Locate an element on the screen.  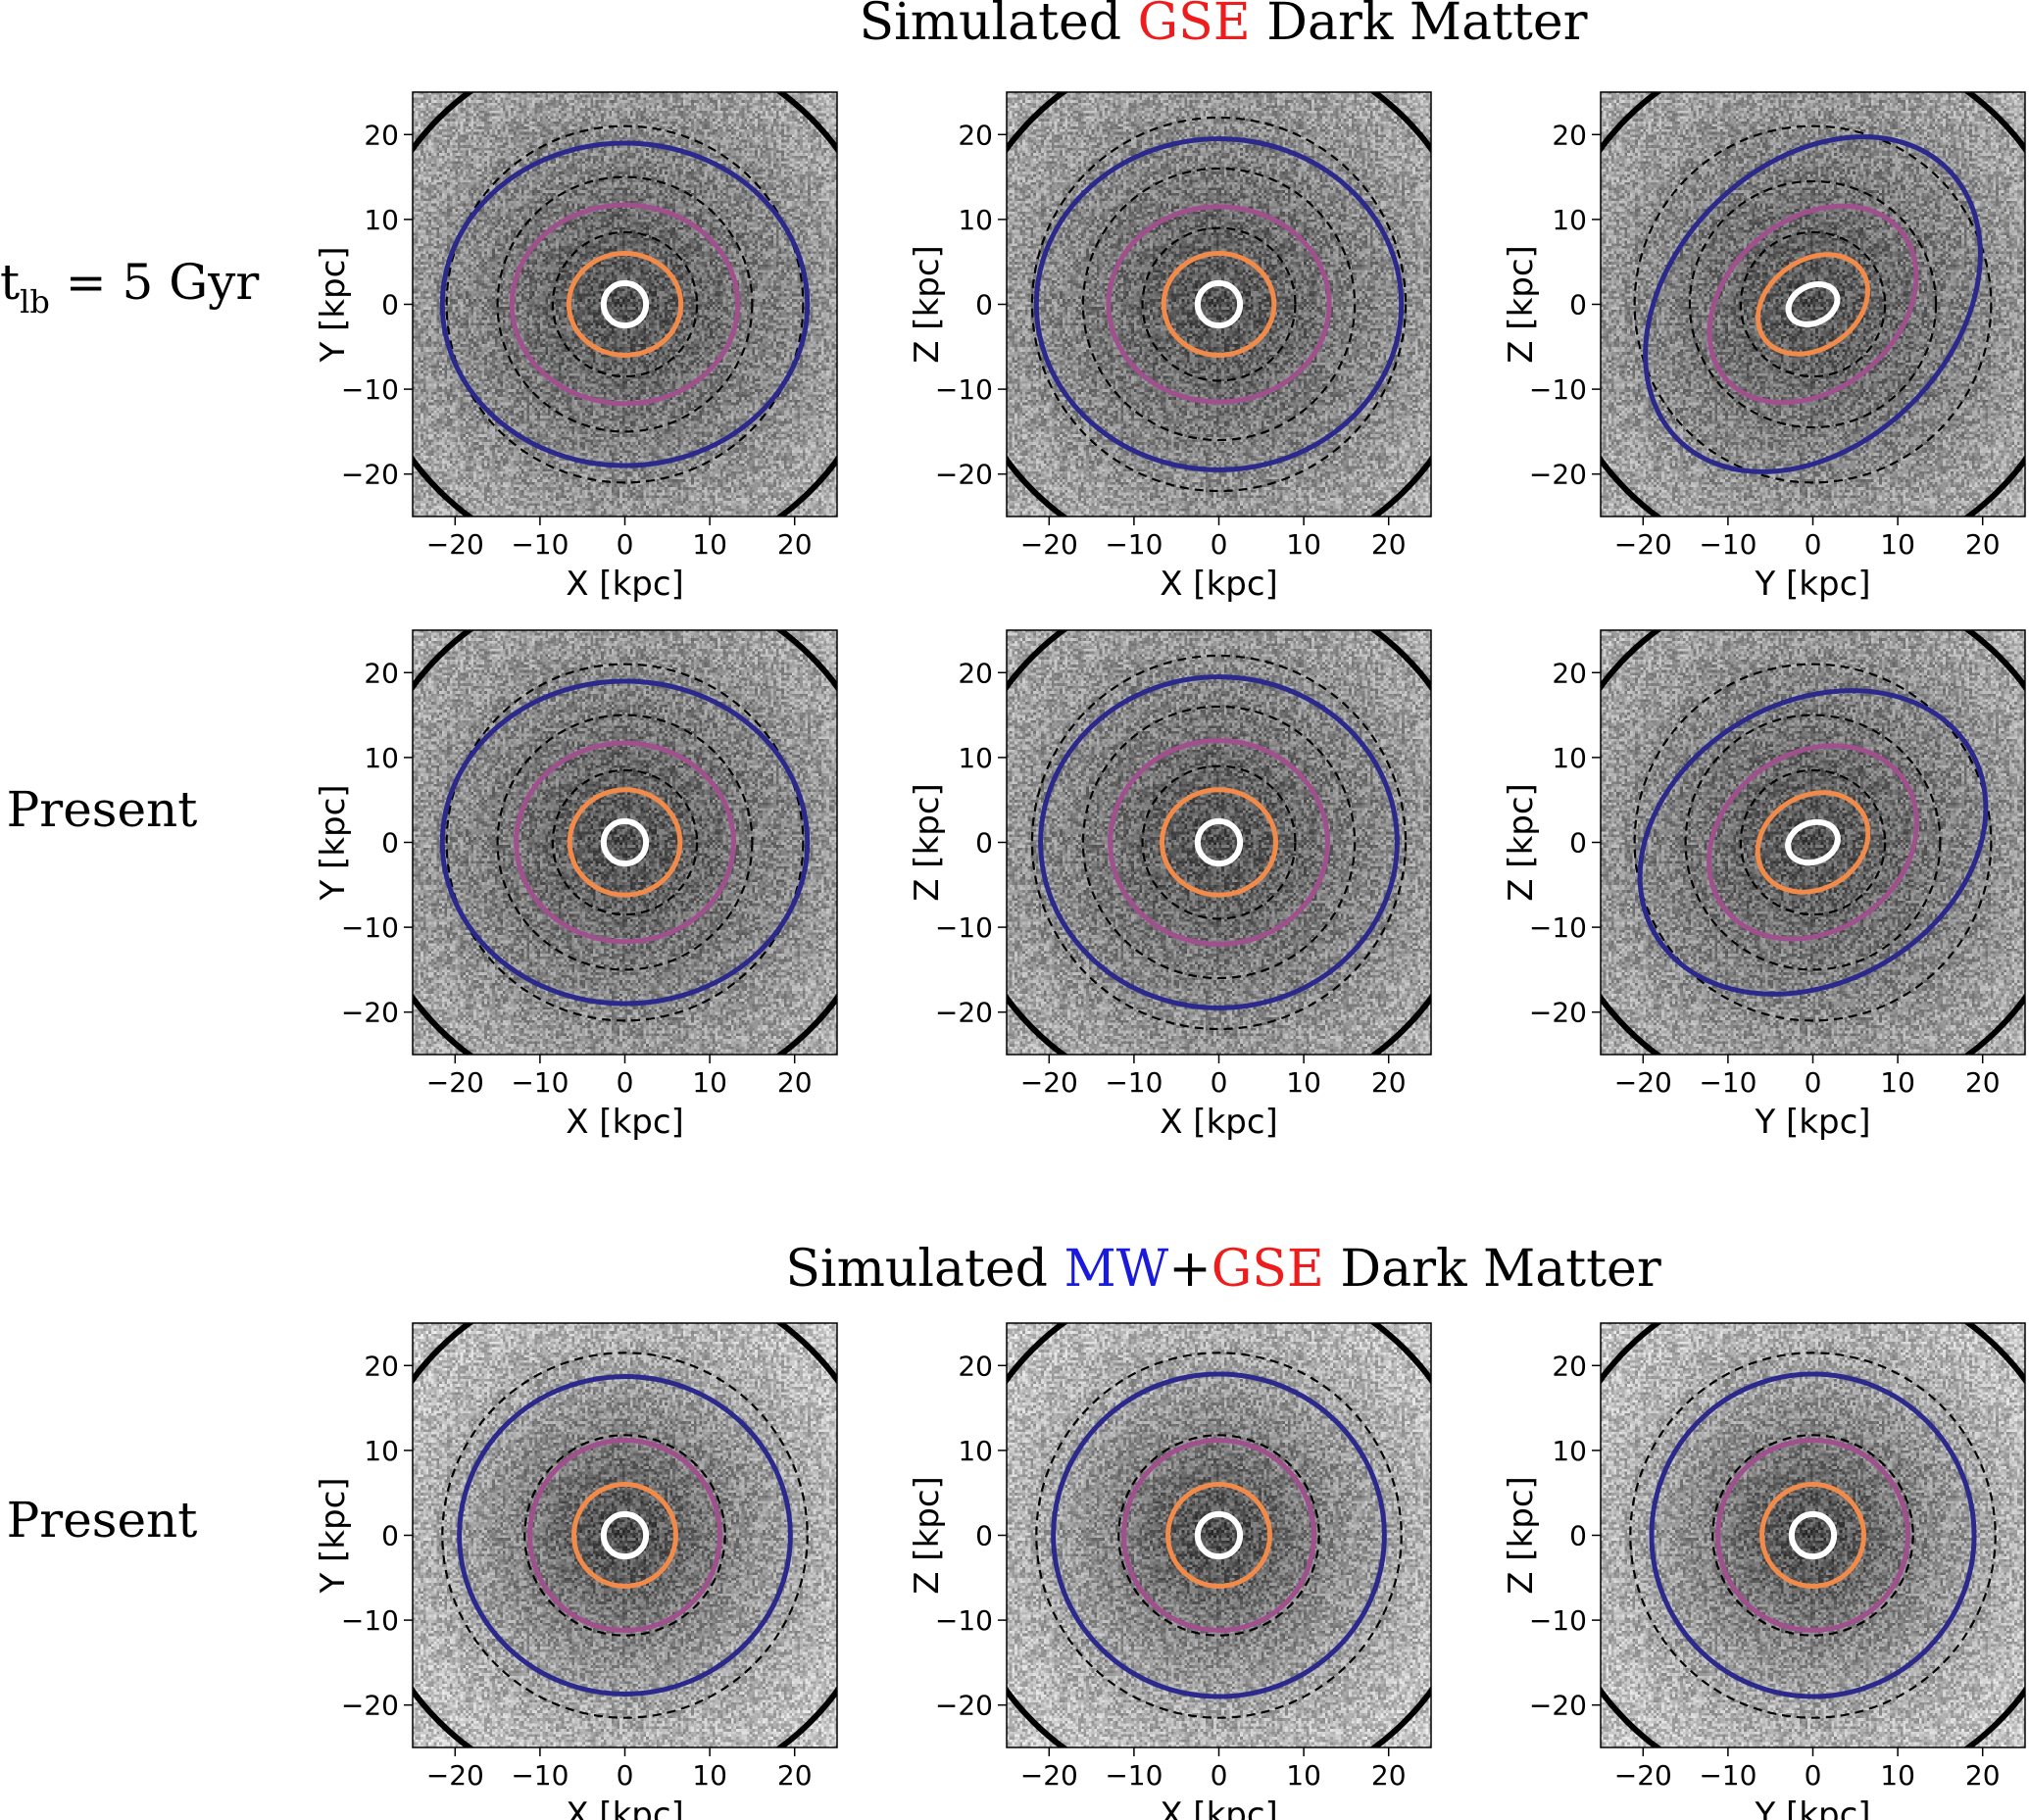
panel-mwgse-present-xz: −20 −10 0 10 20 −20 −10 0 10 20 X [kpc] Z [kpc] is located at coordinates (1170, 1571).